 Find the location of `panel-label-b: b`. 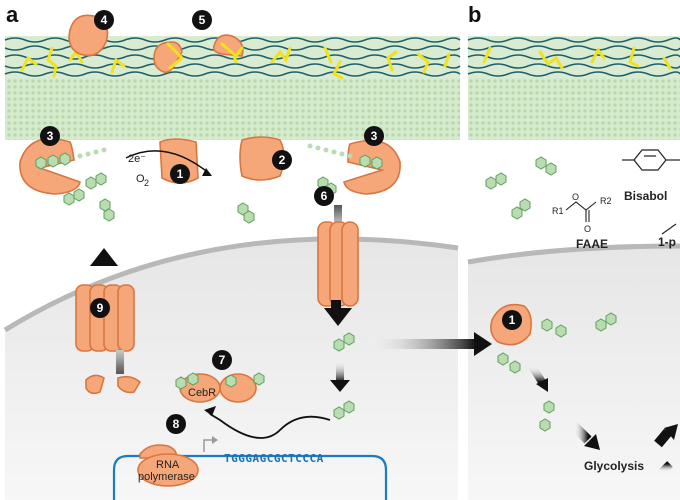

panel-label-b: b is located at coordinates (474, 14).